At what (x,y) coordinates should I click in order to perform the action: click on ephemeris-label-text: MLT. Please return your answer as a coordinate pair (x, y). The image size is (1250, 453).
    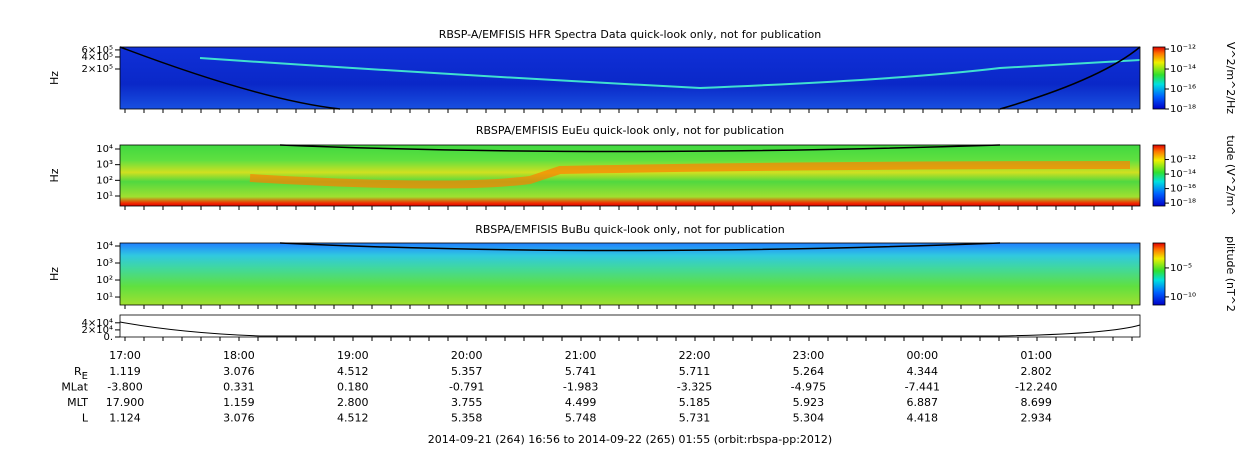
    Looking at the image, I should click on (77, 402).